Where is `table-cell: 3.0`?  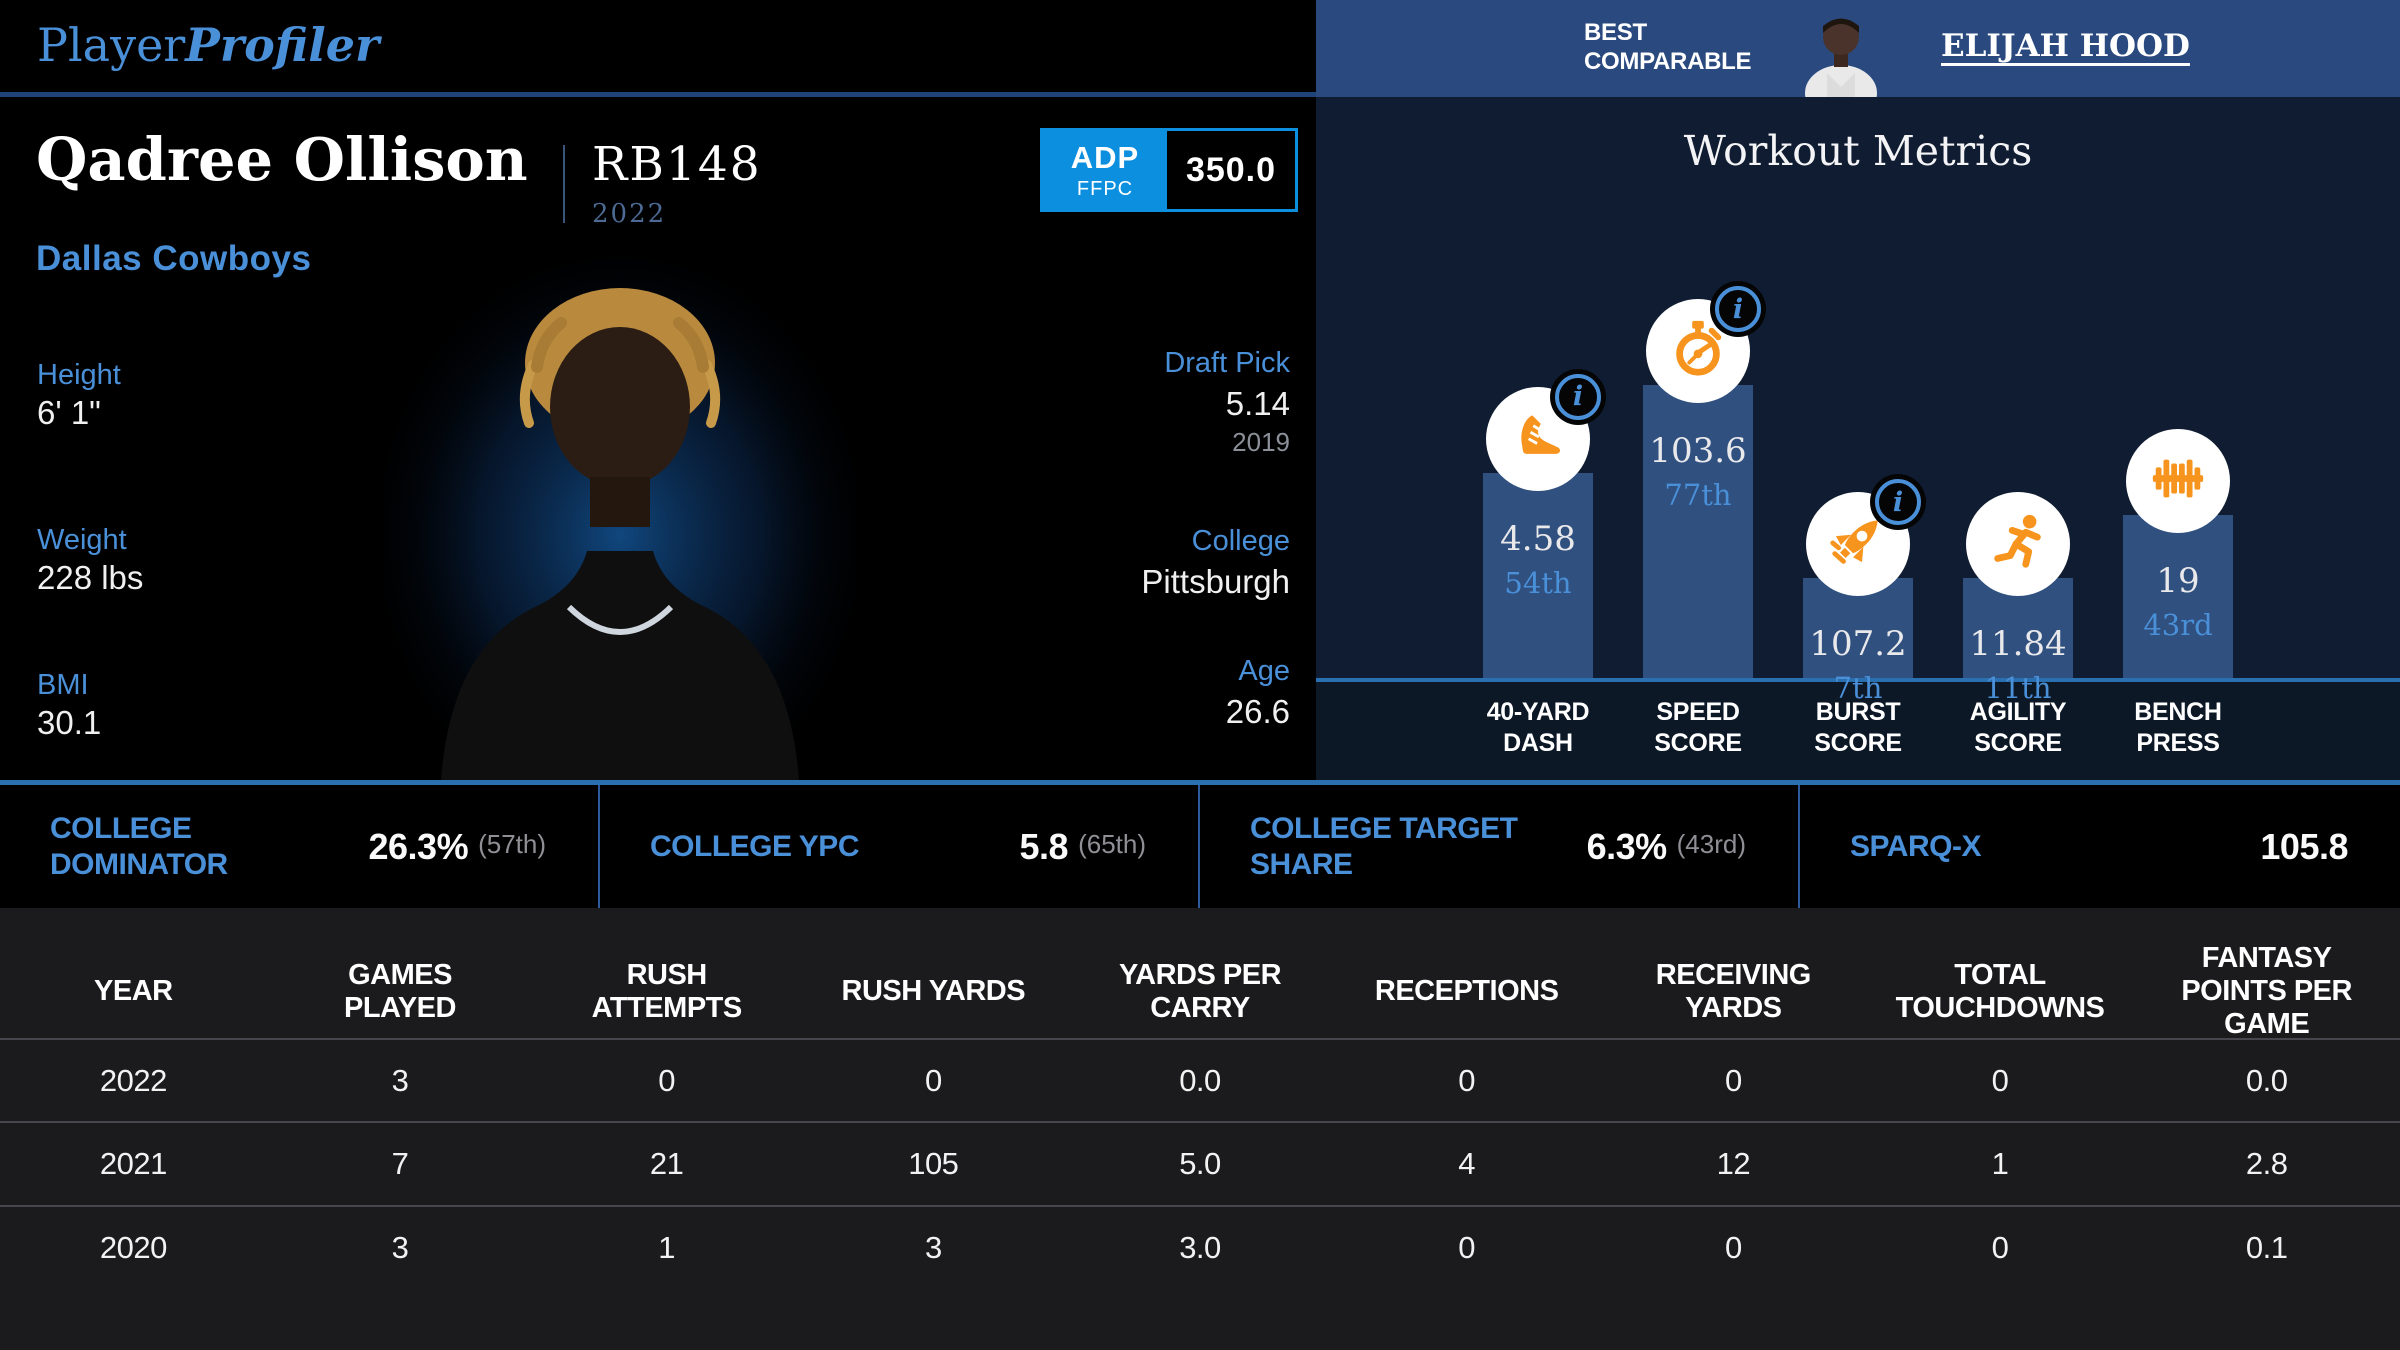 table-cell: 3.0 is located at coordinates (1200, 1247).